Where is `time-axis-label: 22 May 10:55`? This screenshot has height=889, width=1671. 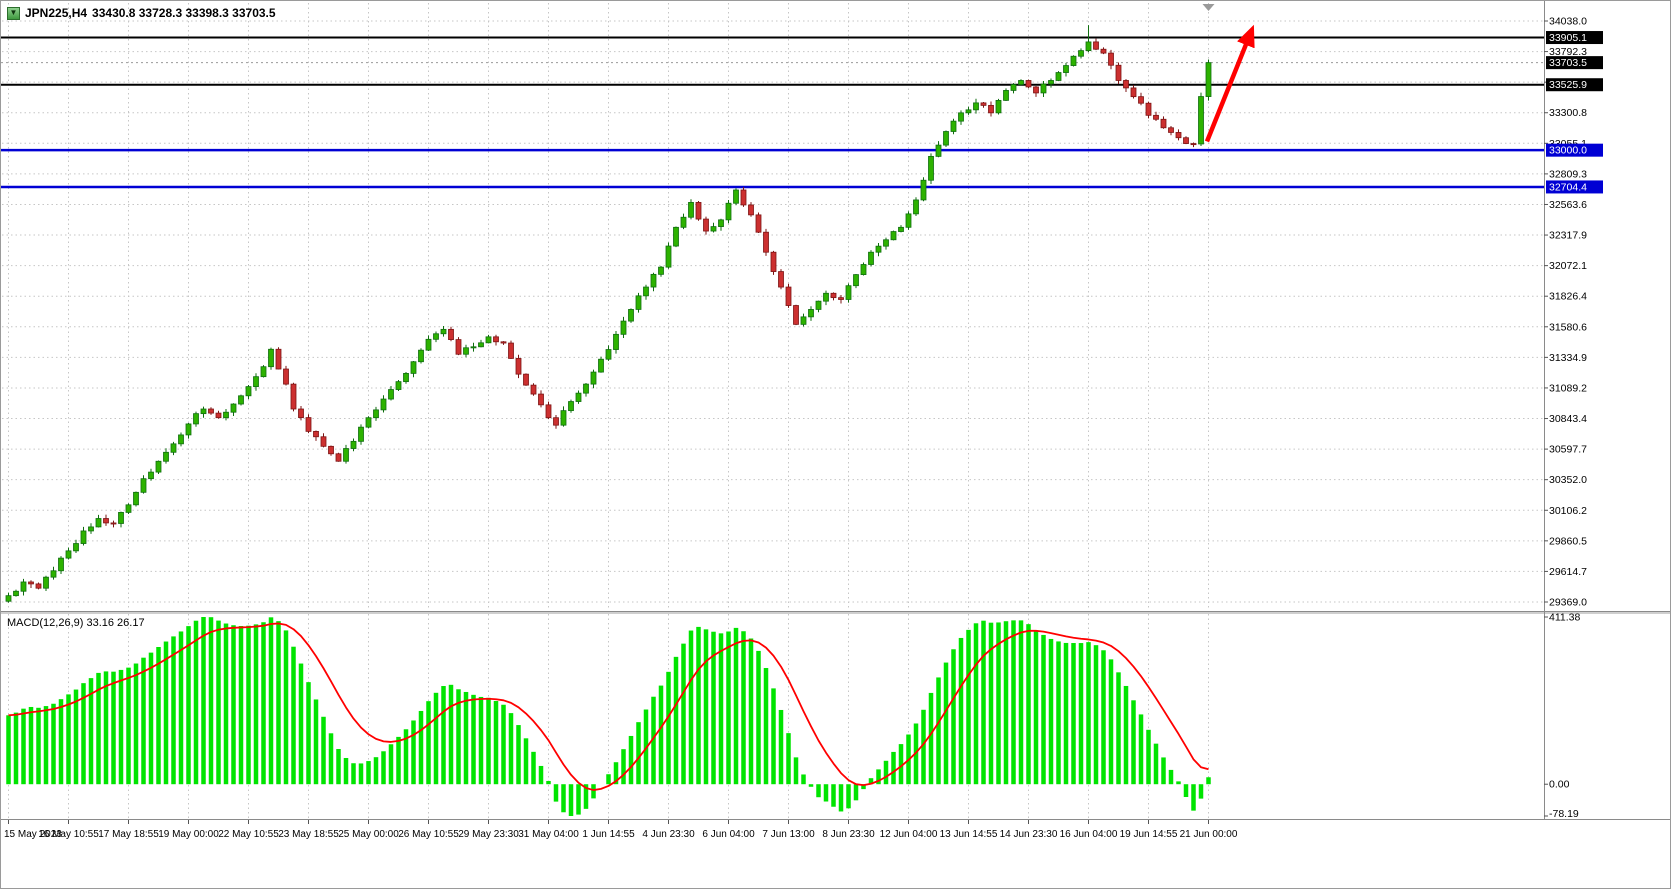
time-axis-label: 22 May 10:55 is located at coordinates (248, 834).